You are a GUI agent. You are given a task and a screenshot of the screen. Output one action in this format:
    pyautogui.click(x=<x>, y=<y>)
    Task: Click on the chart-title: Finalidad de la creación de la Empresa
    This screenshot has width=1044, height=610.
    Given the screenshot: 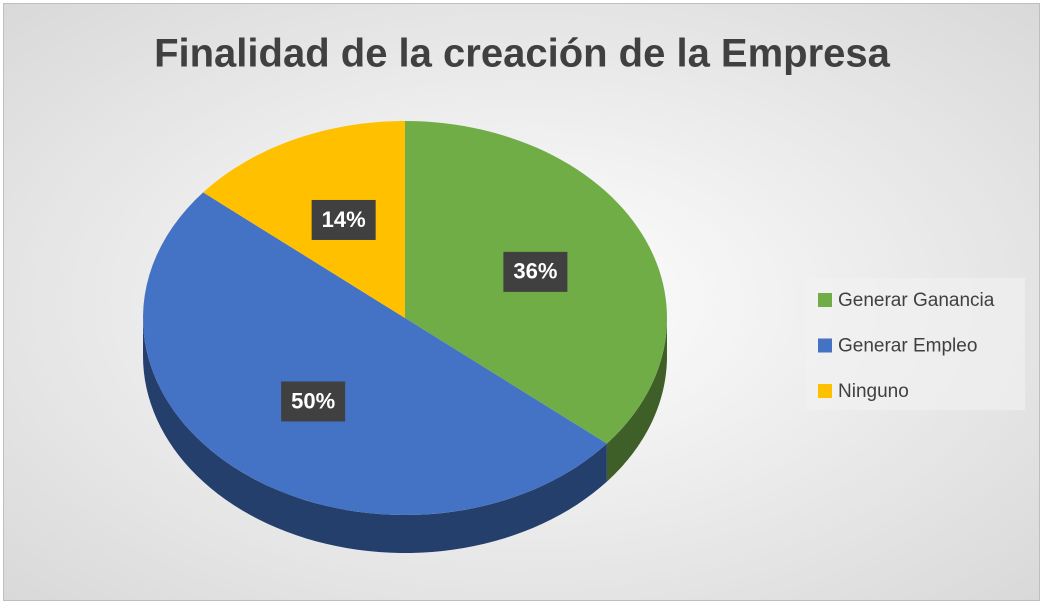 What is the action you would take?
    pyautogui.click(x=522, y=54)
    